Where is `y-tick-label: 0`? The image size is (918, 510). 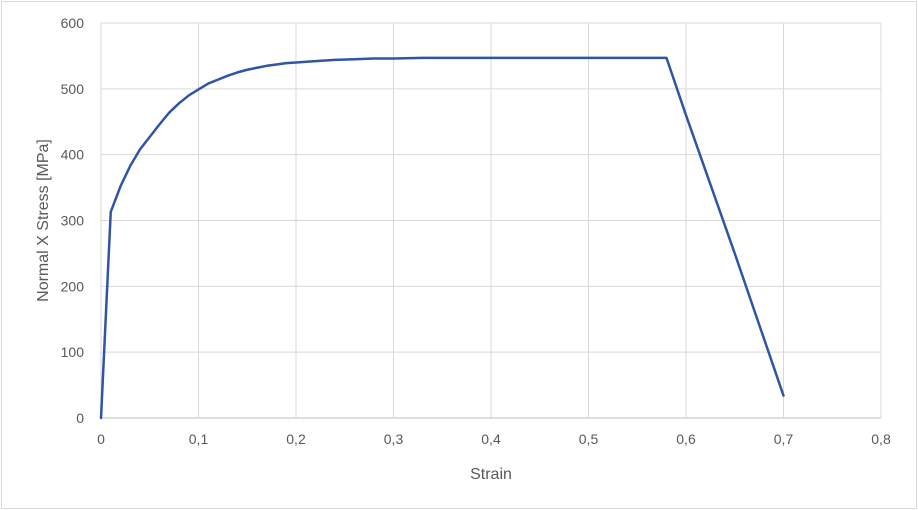 y-tick-label: 0 is located at coordinates (80, 418).